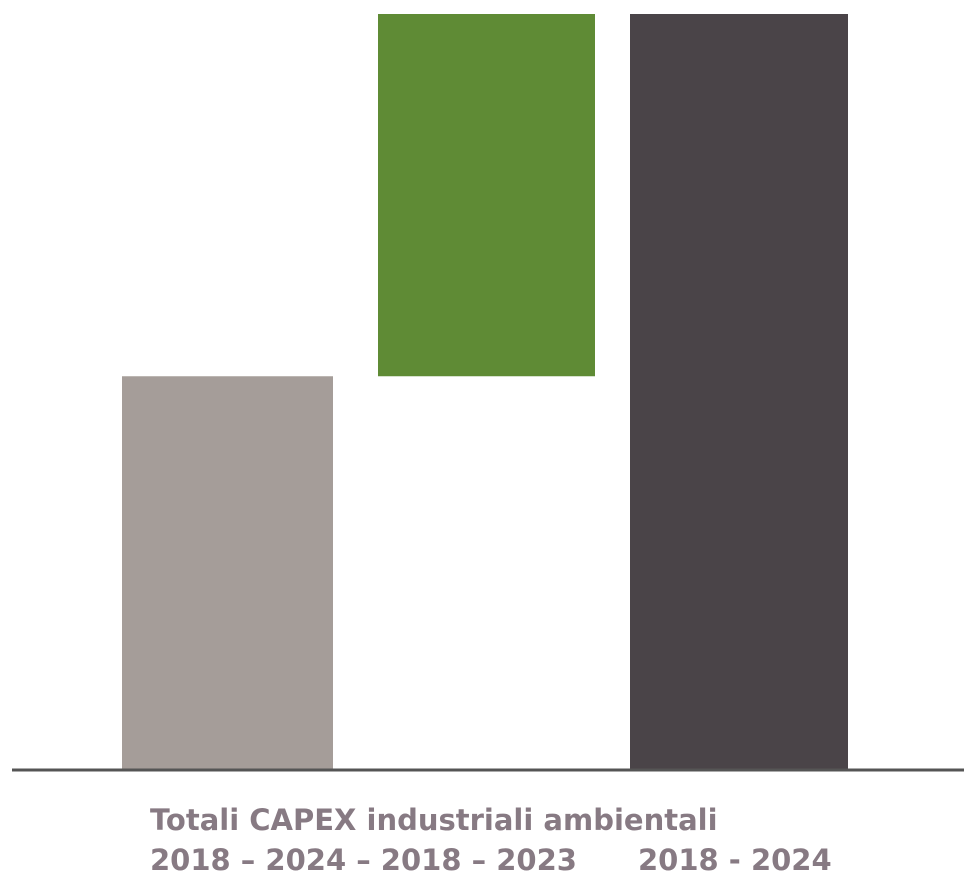 This screenshot has height=878, width=964. I want to click on caption: 2018 – 2024 – 2018 – 2023, so click(363, 860).